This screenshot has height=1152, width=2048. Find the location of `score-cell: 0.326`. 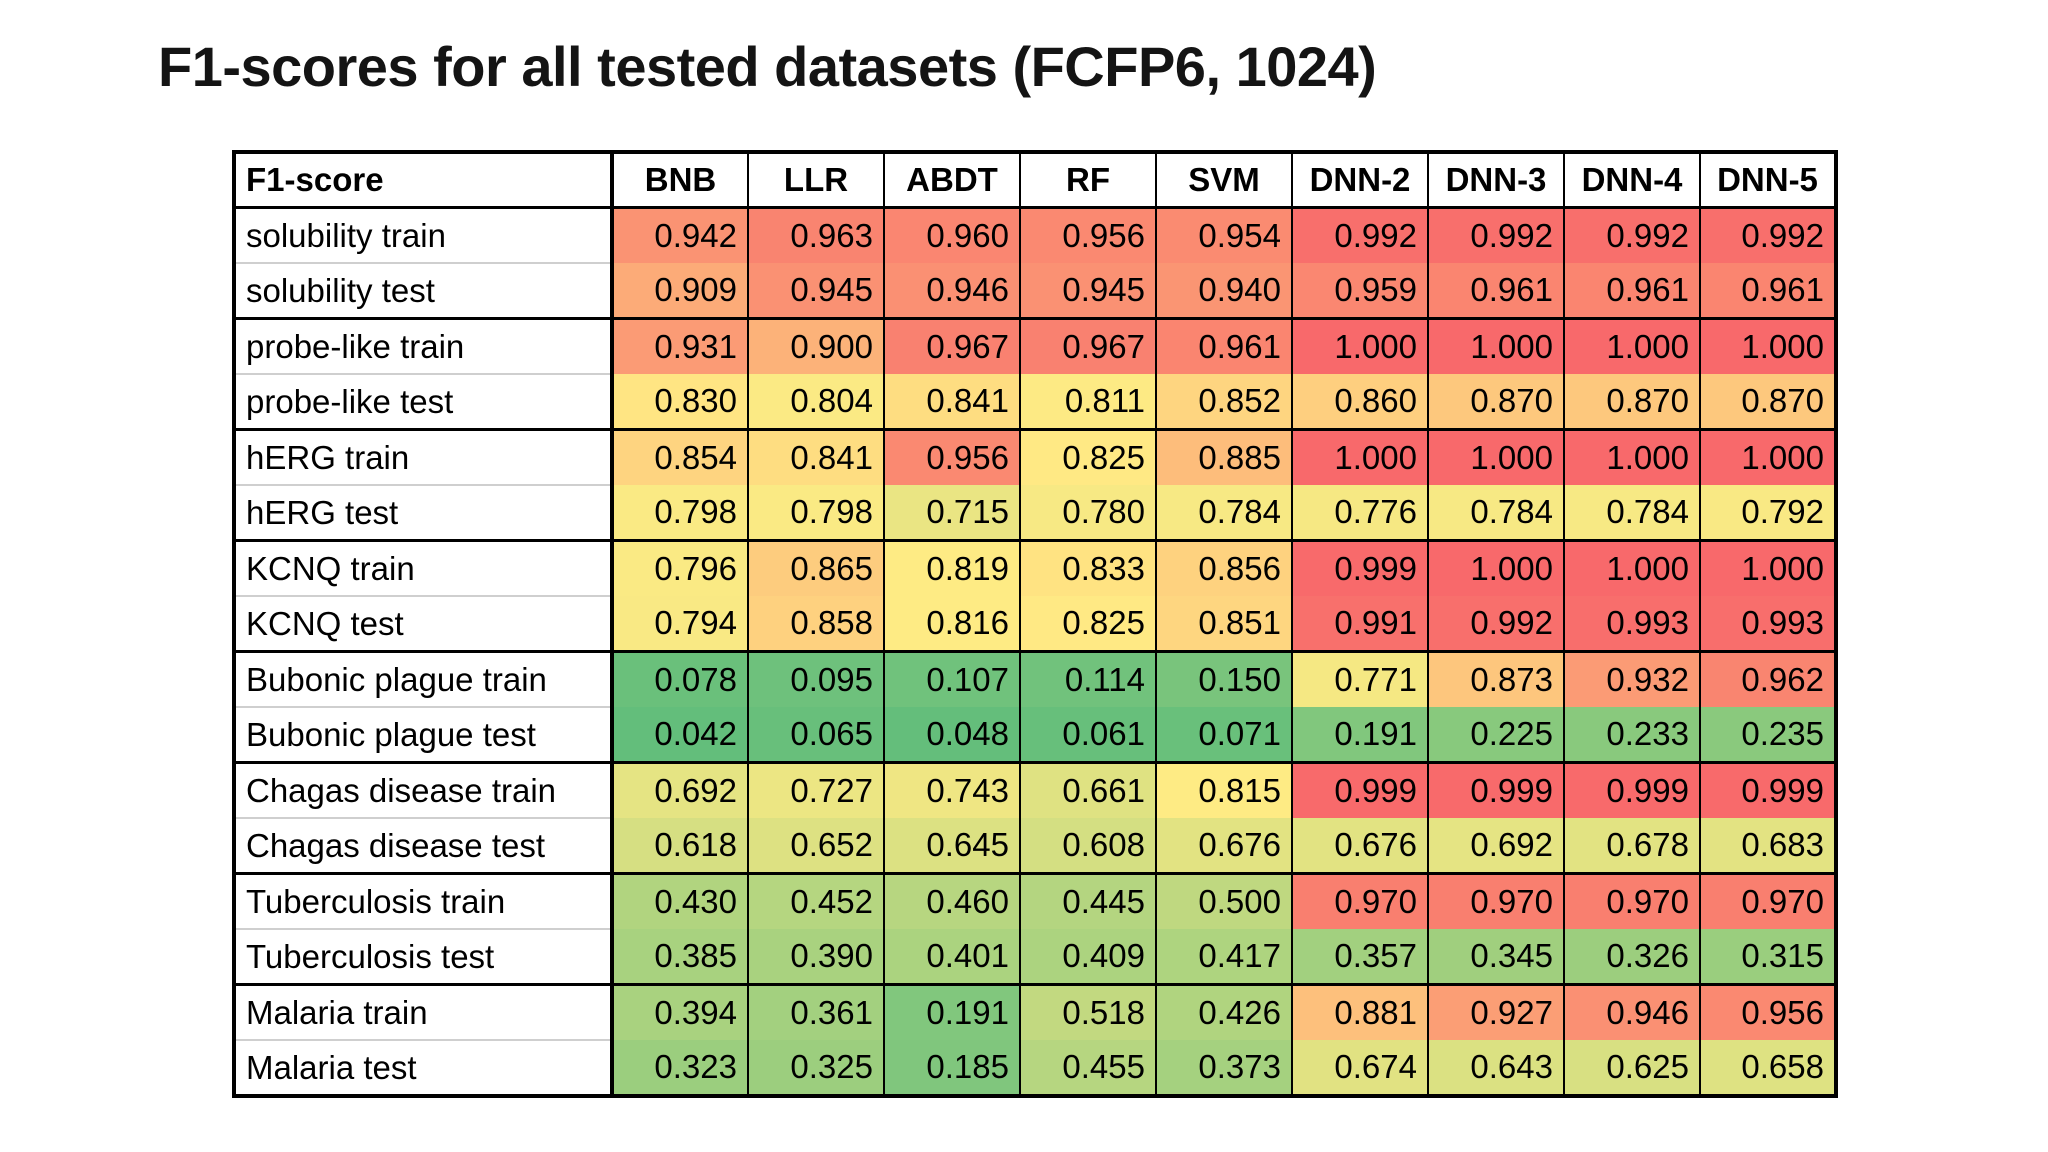

score-cell: 0.326 is located at coordinates (1631, 957).